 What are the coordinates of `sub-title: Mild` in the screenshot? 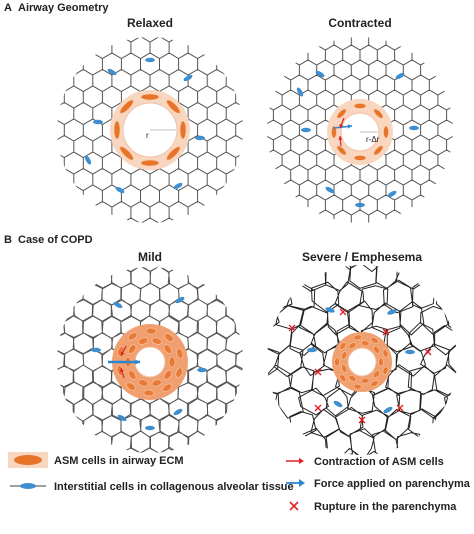 It's located at (150, 257).